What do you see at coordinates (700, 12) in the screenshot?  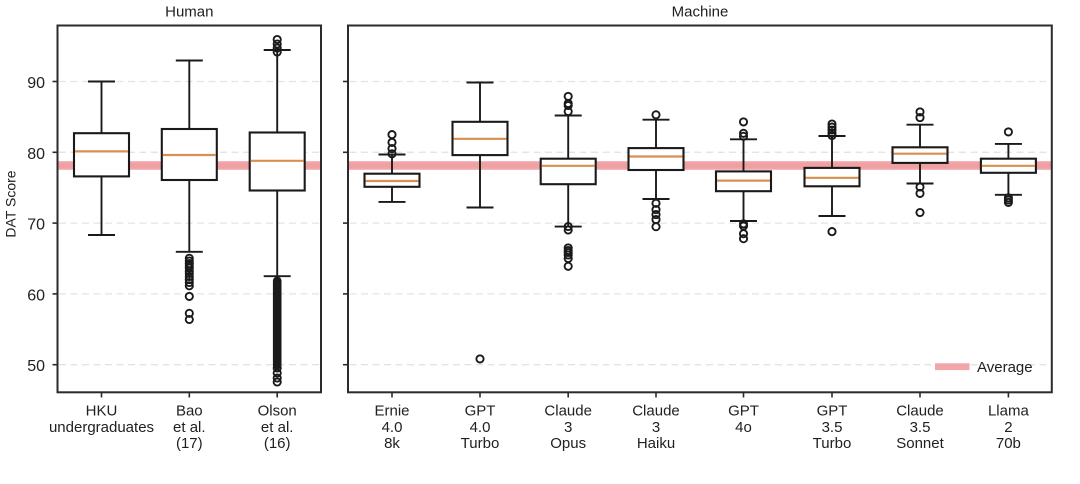 I see `svg-text: Machine` at bounding box center [700, 12].